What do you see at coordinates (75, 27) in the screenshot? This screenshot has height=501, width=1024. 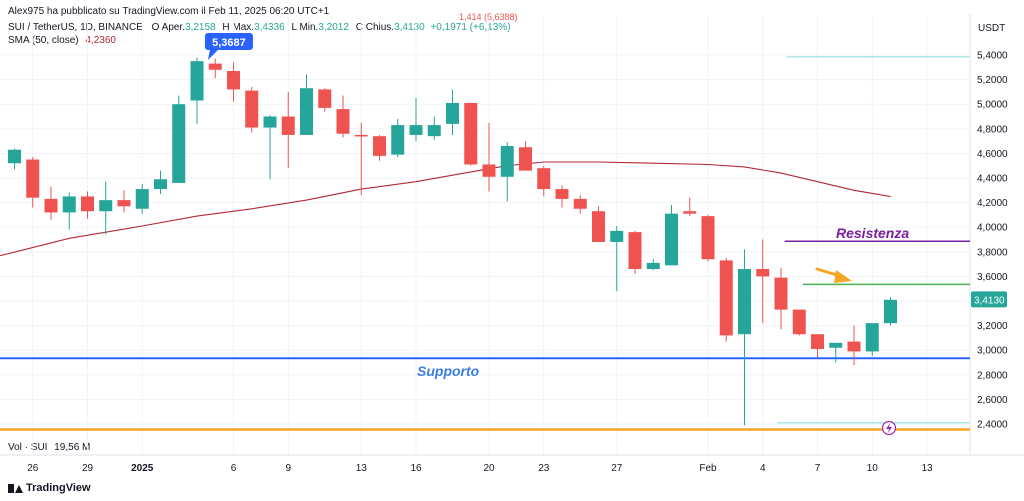 I see `symbol-label: SUI / TetherUS, 1D, BINANCE` at bounding box center [75, 27].